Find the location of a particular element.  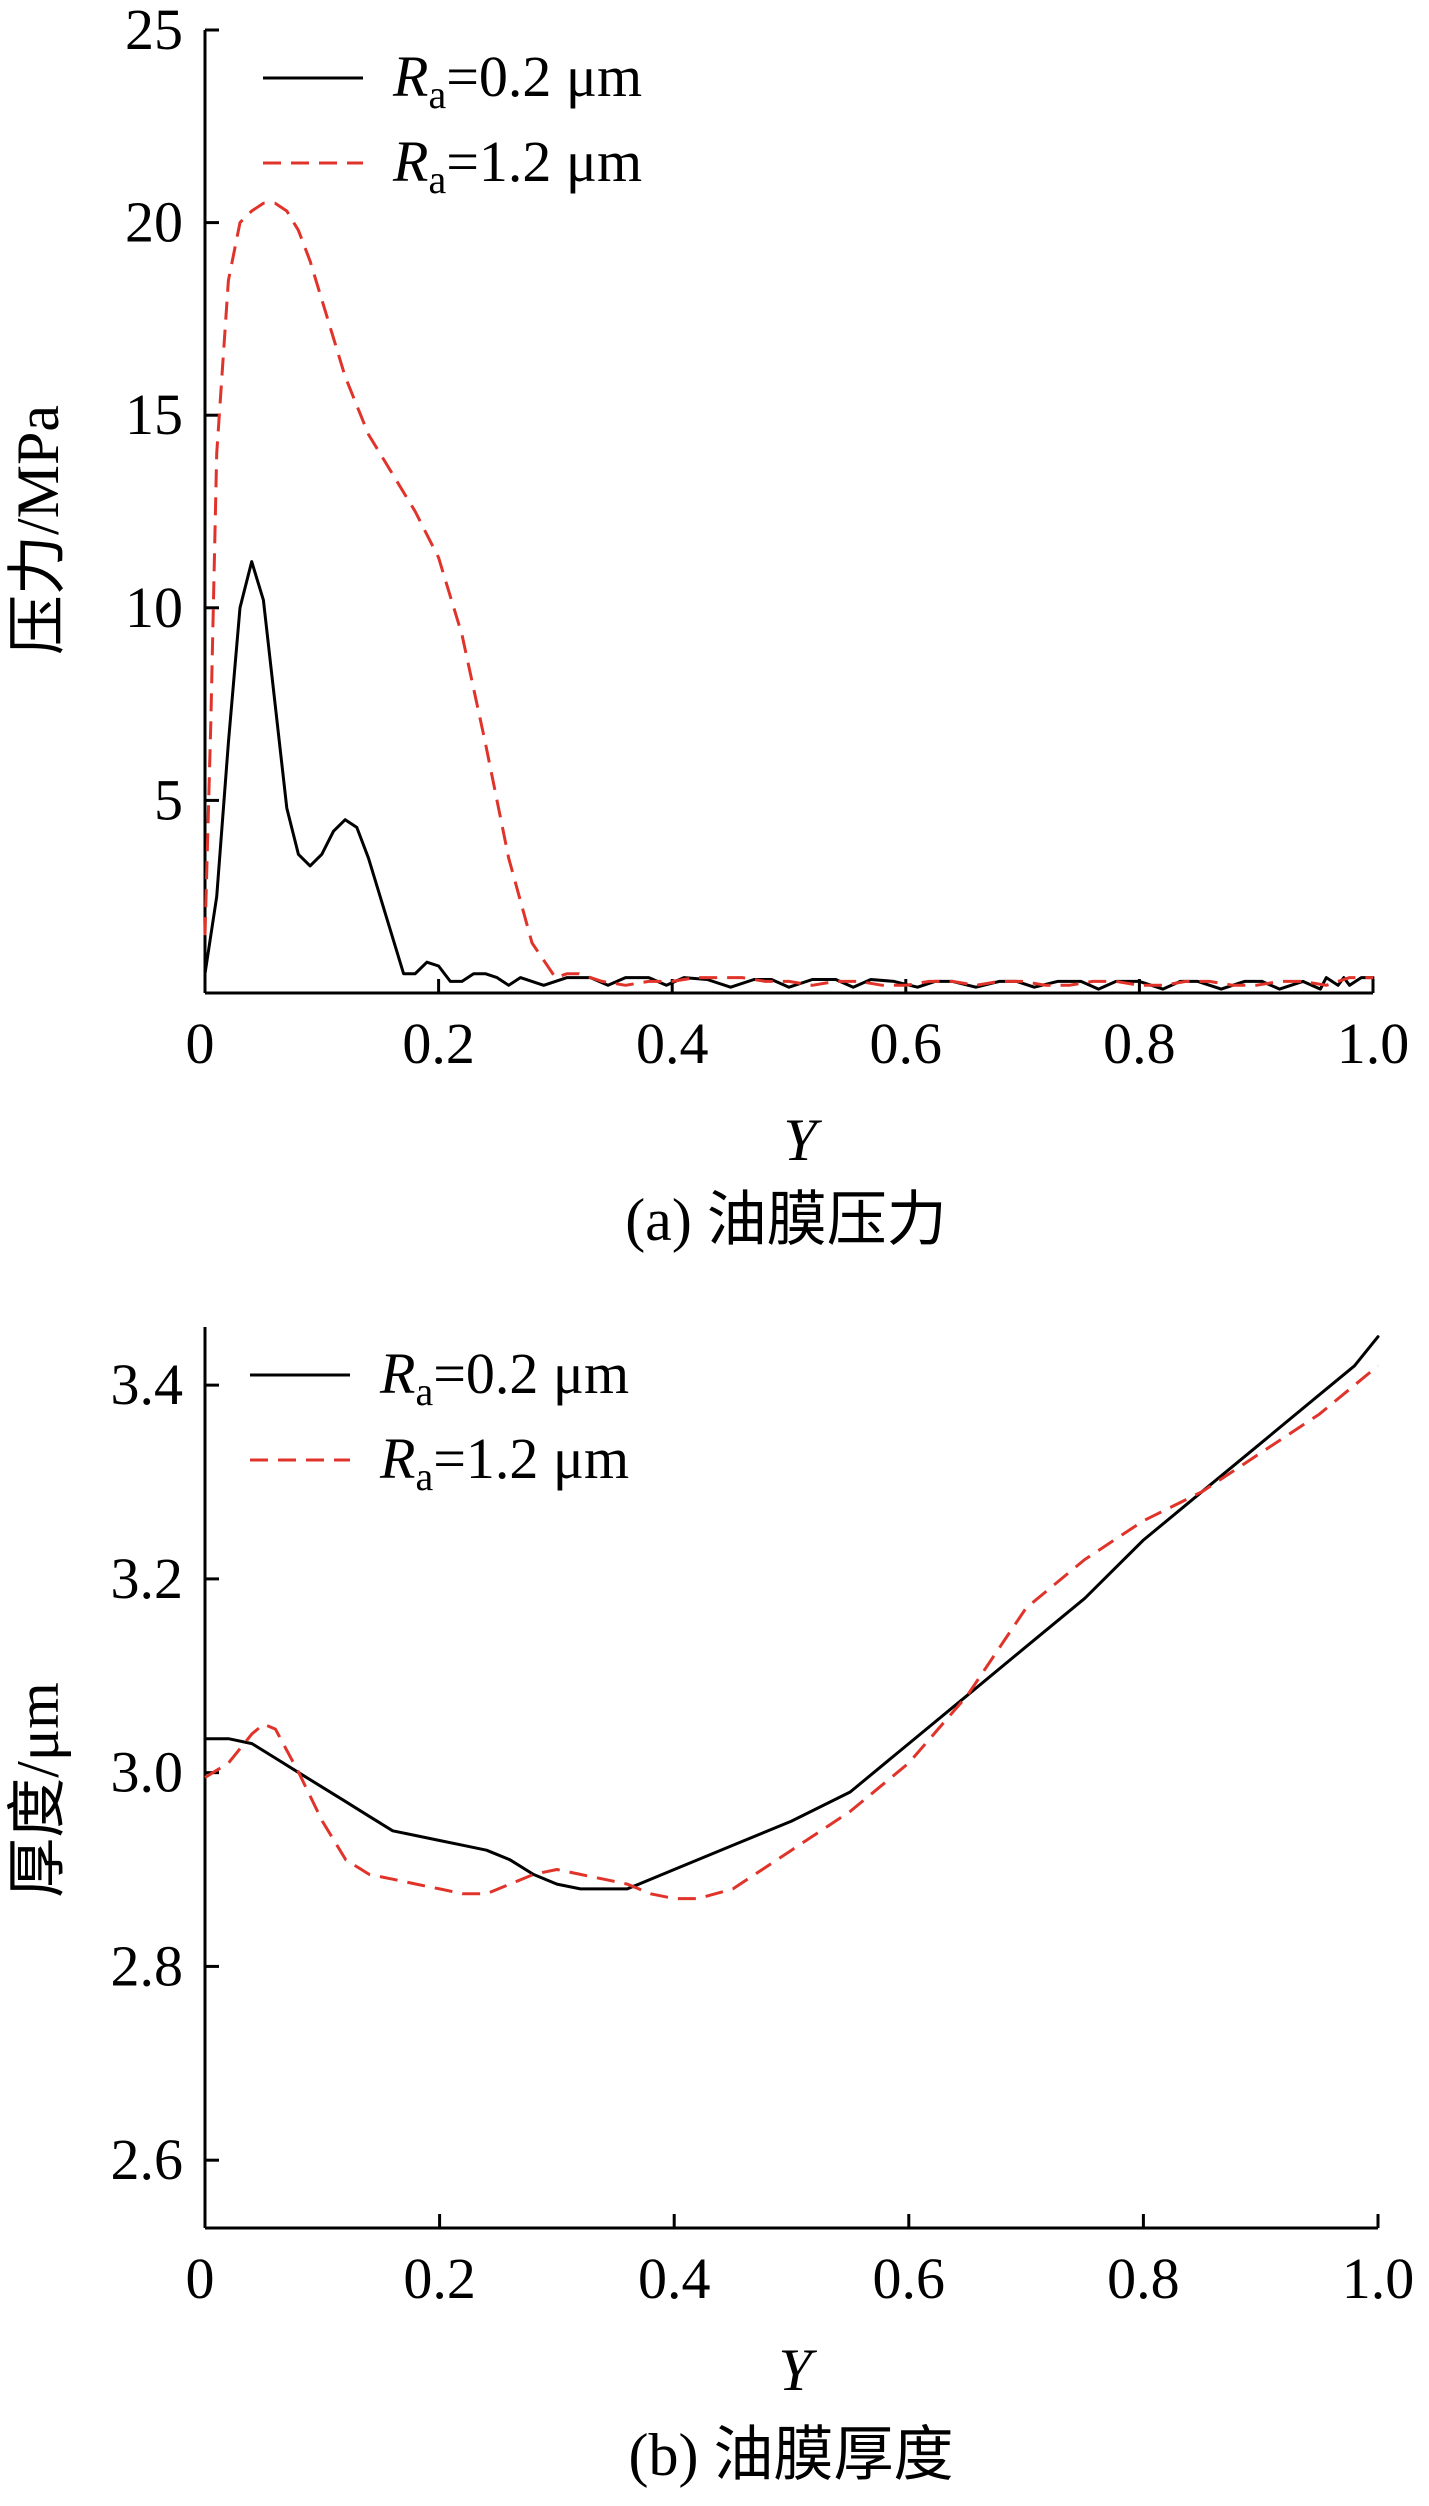

pressure-x-axis-label: Y is located at coordinates (802, 1140).